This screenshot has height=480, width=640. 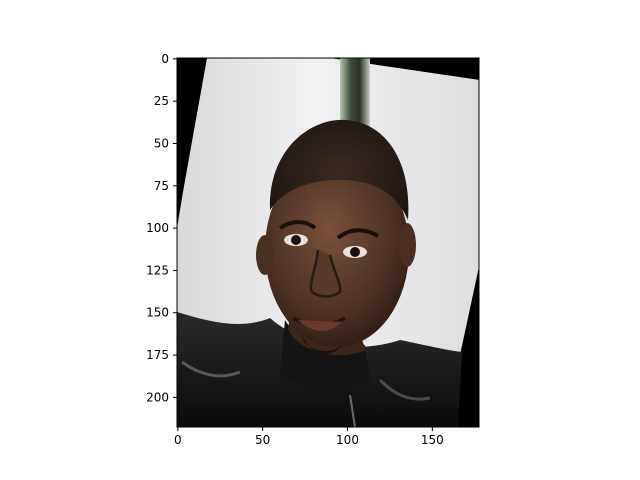 I want to click on photo-face, so click(x=337, y=250).